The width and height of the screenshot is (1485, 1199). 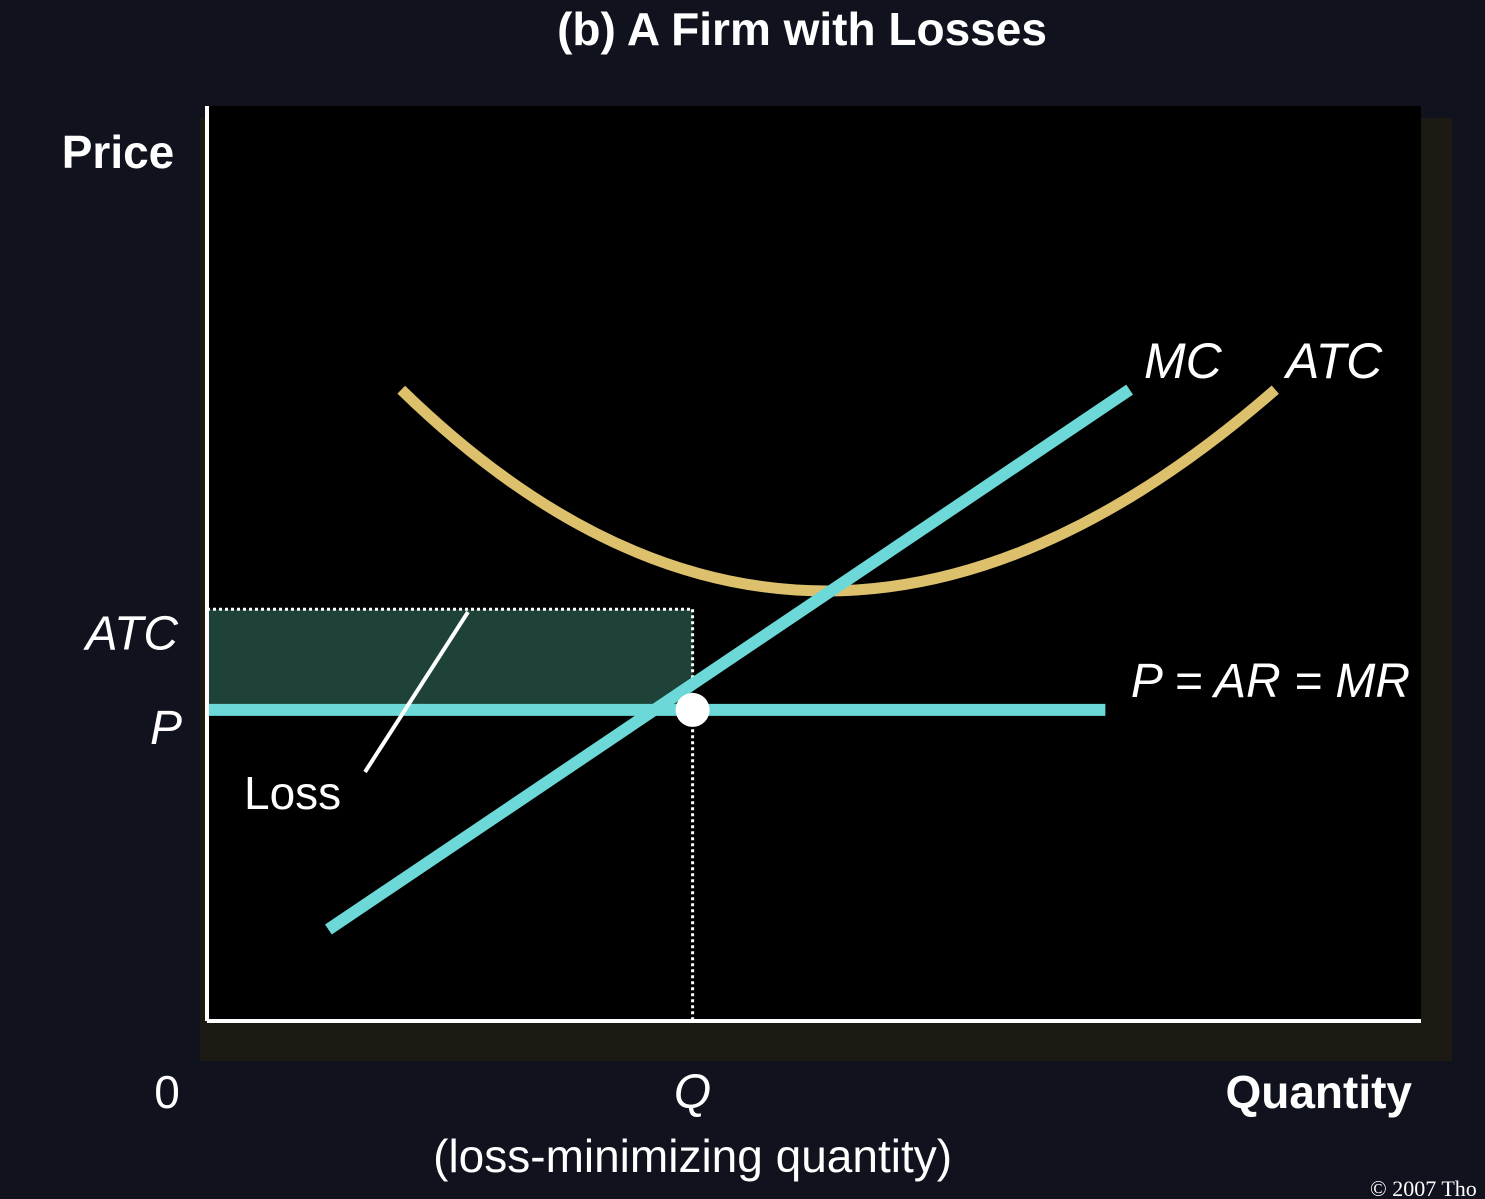 I want to click on x-axis-label: Quantity, so click(x=1318, y=1092).